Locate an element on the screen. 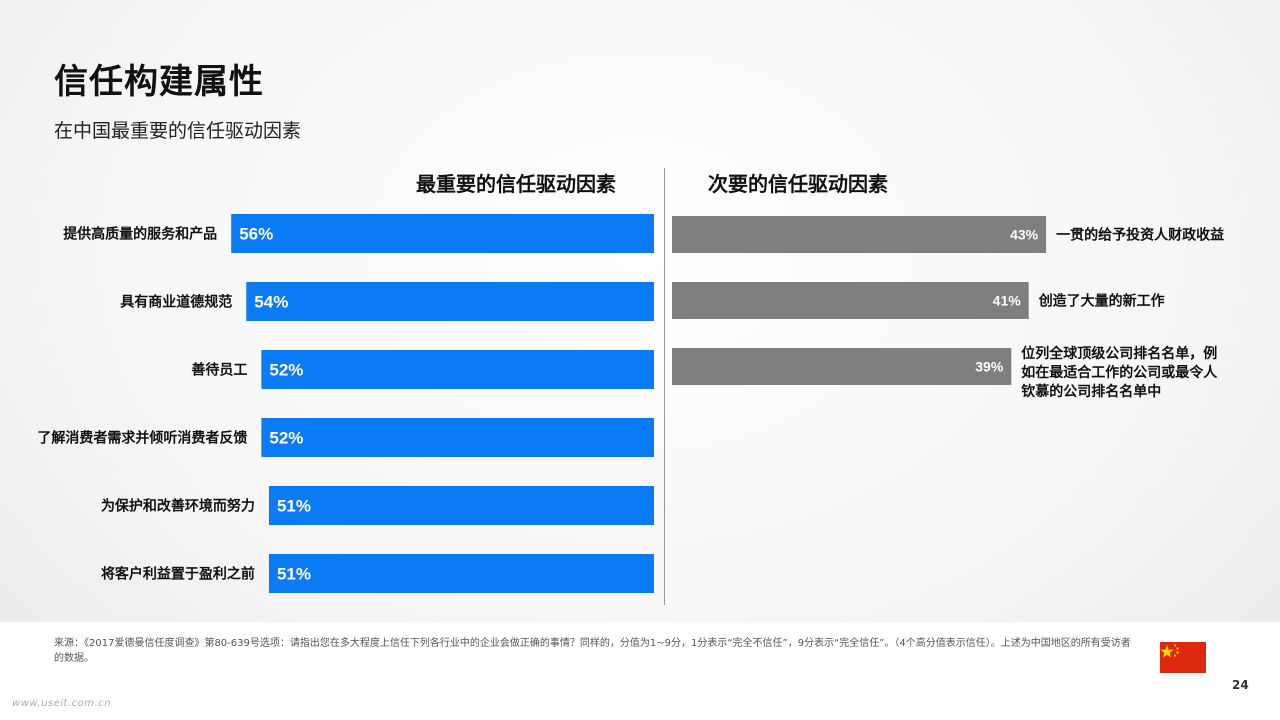 The height and width of the screenshot is (720, 1280). page-number: 24 is located at coordinates (1240, 685).